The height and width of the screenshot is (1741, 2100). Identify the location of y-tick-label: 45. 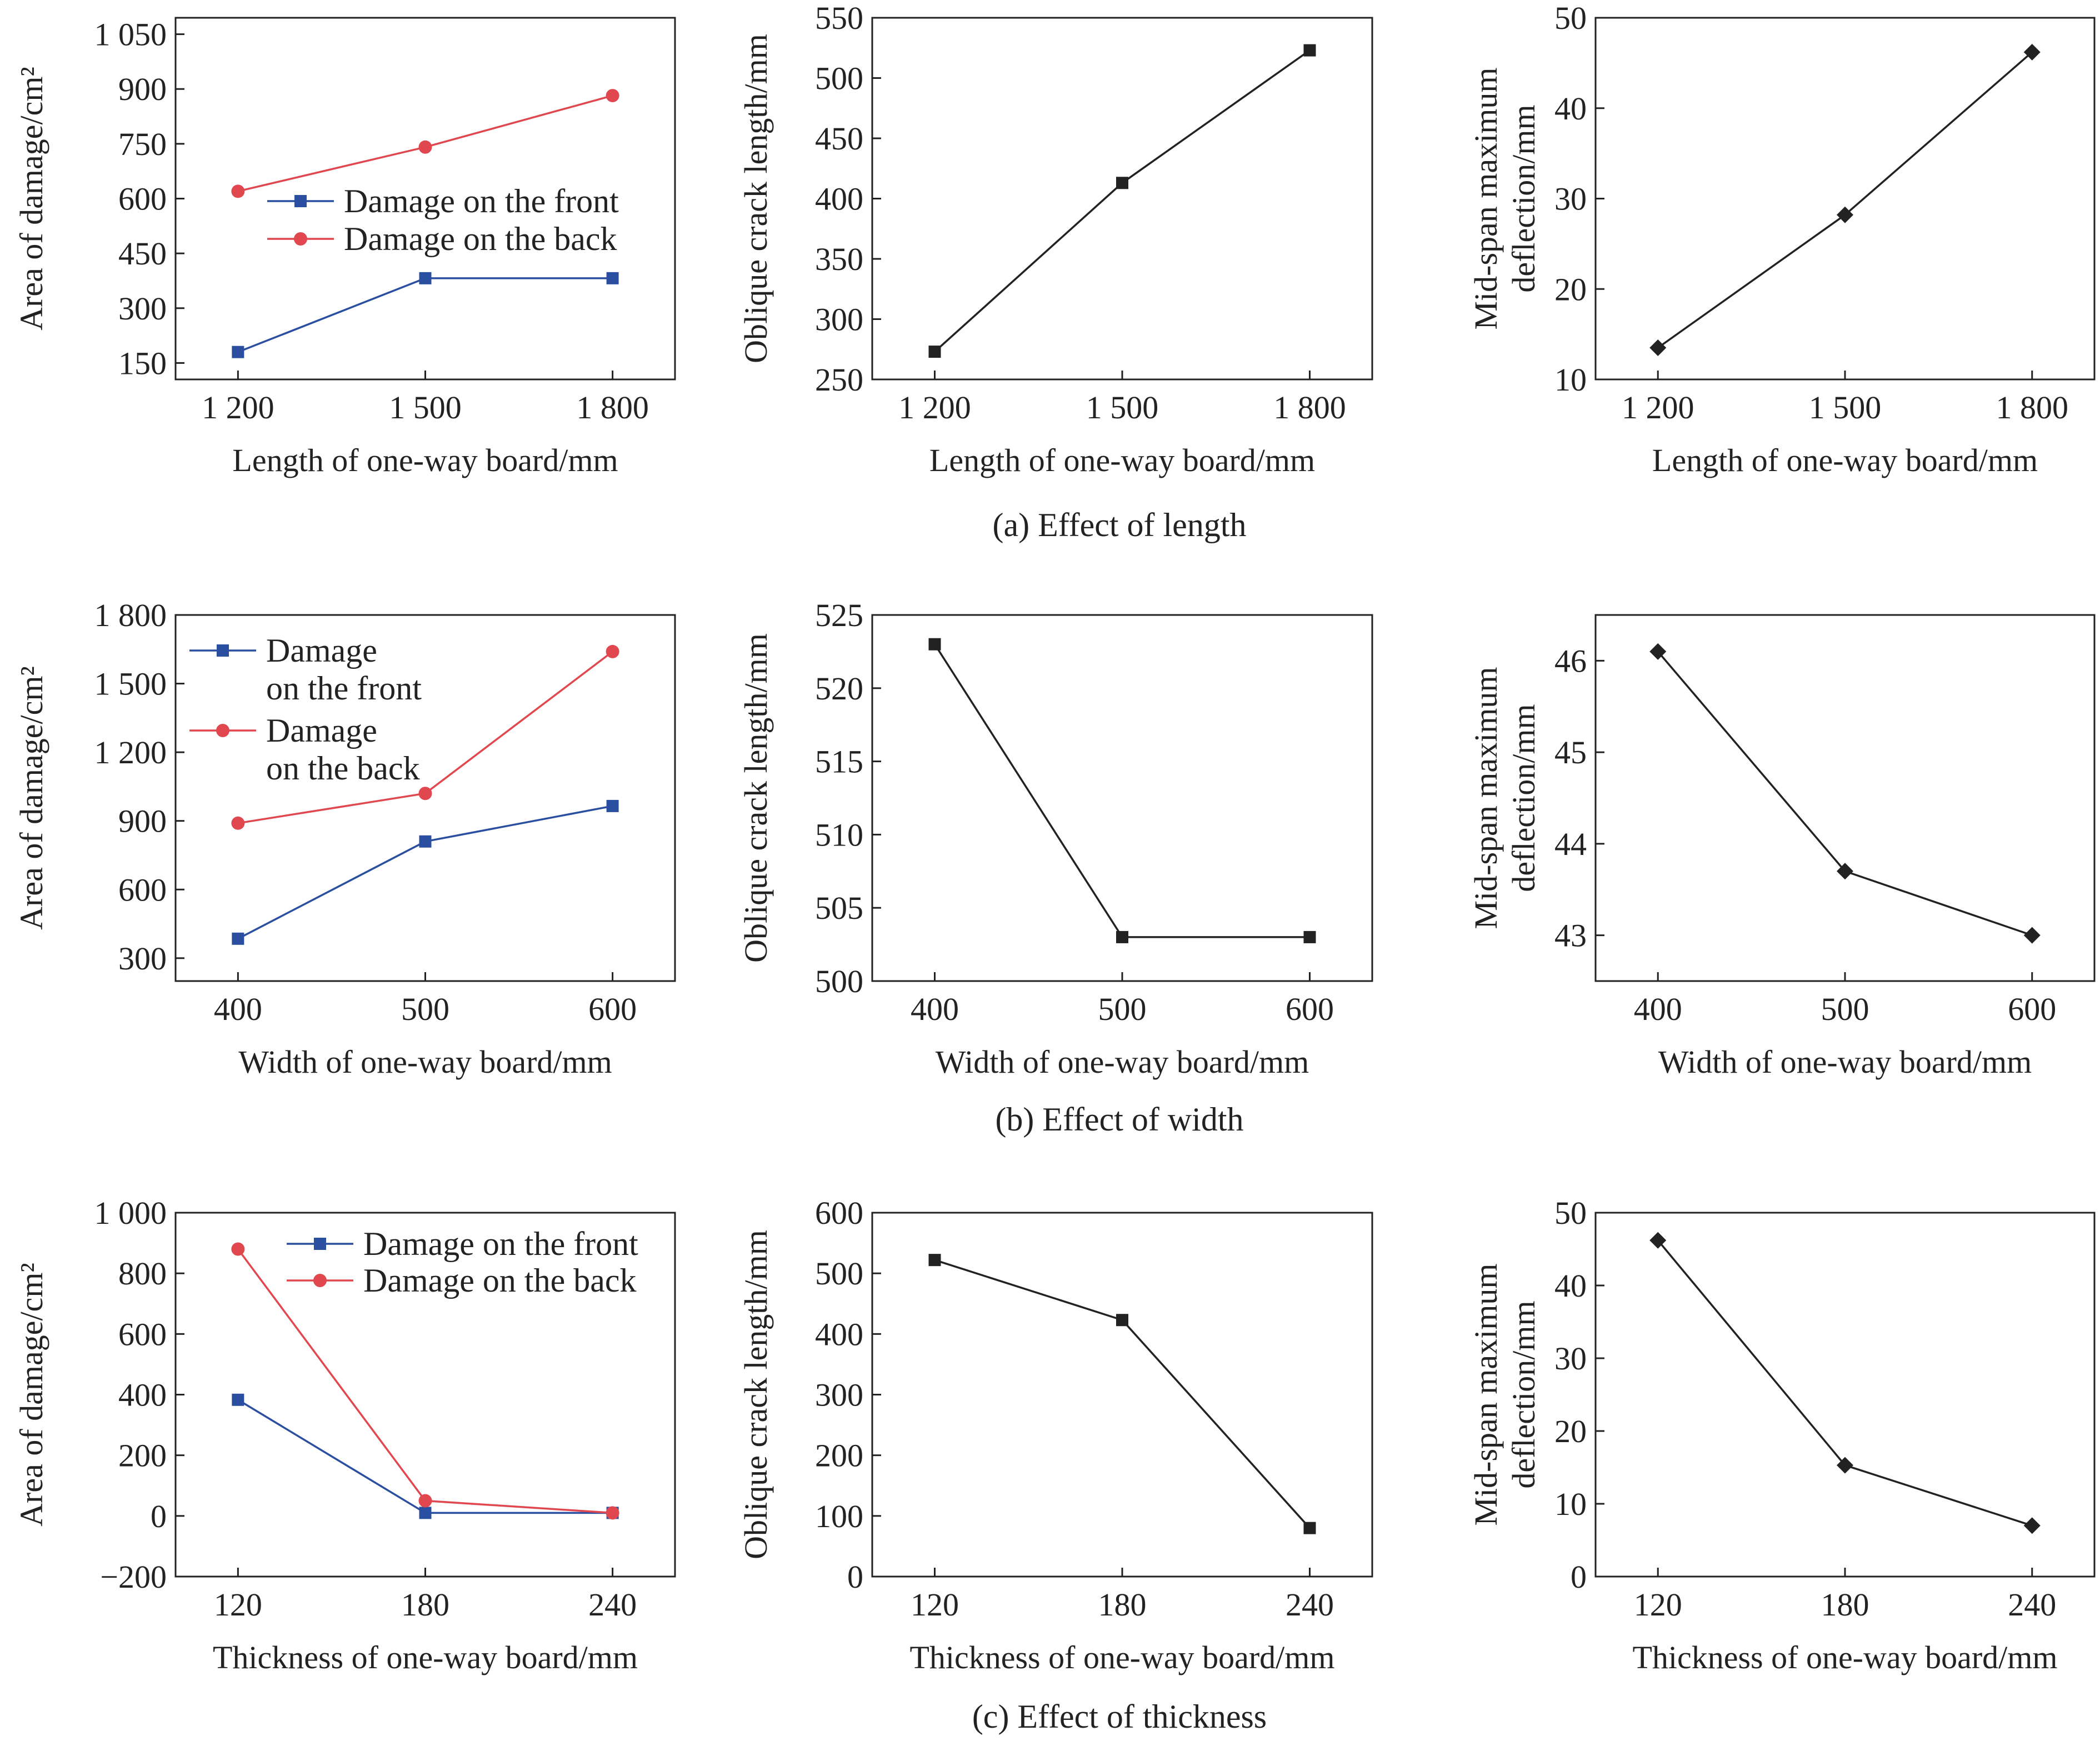
(1571, 752).